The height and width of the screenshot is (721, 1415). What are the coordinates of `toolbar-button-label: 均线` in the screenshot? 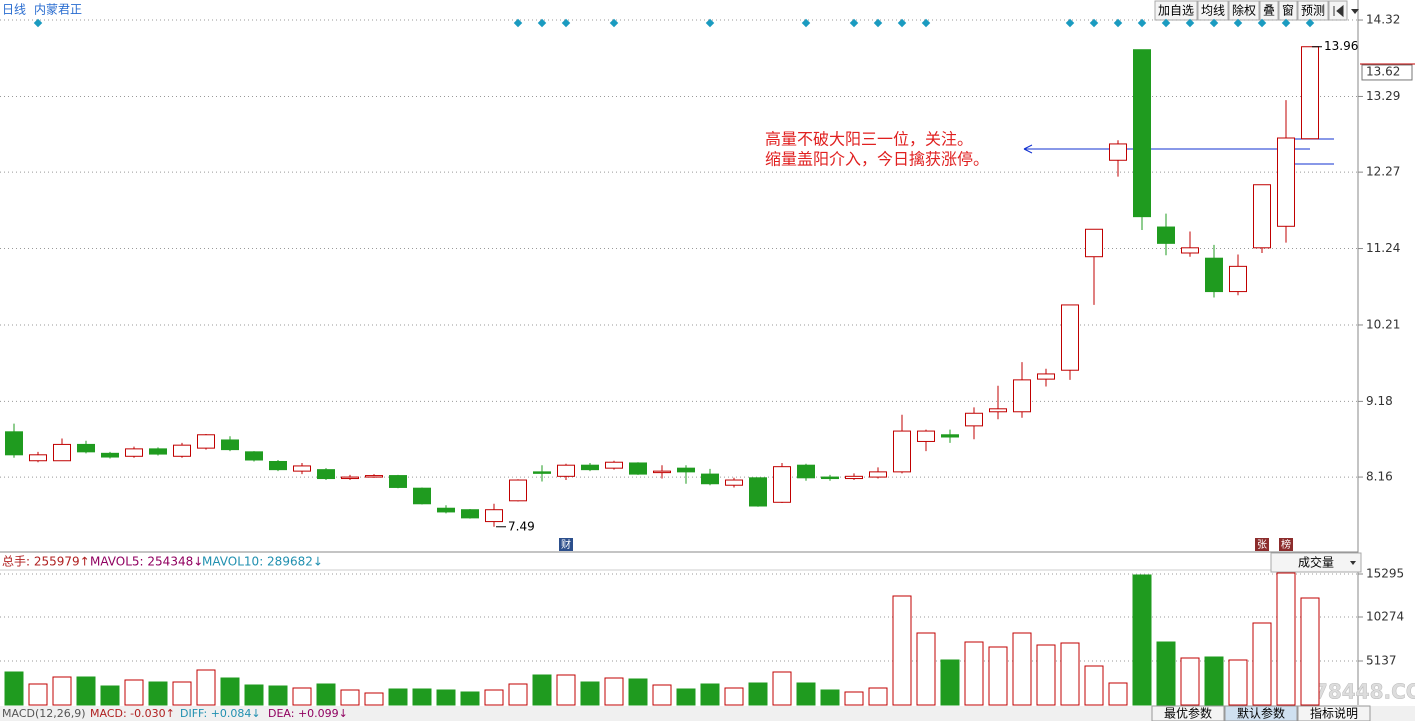 It's located at (1213, 11).